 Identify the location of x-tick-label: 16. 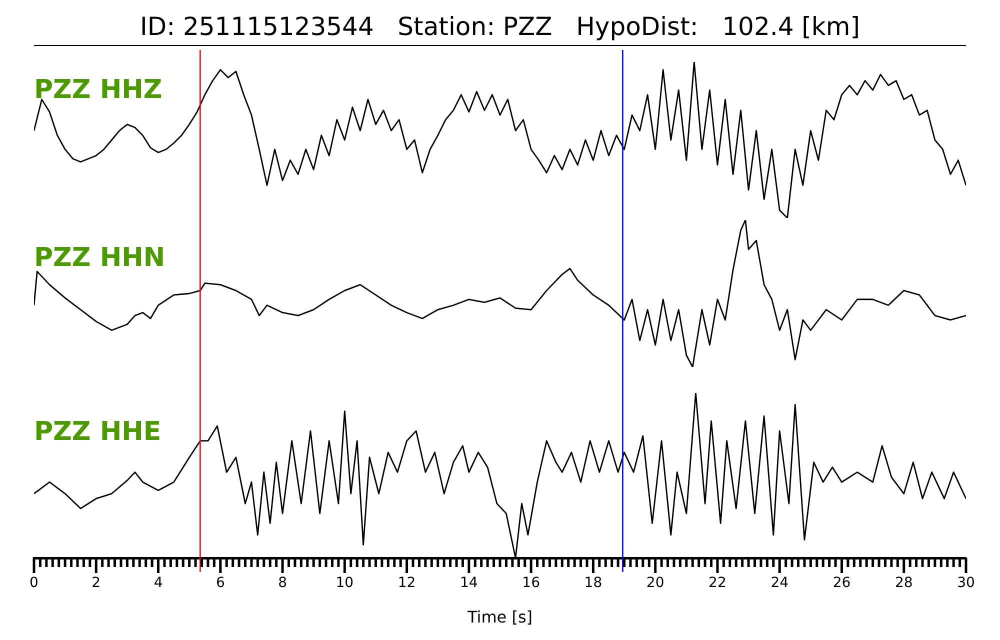
(531, 583).